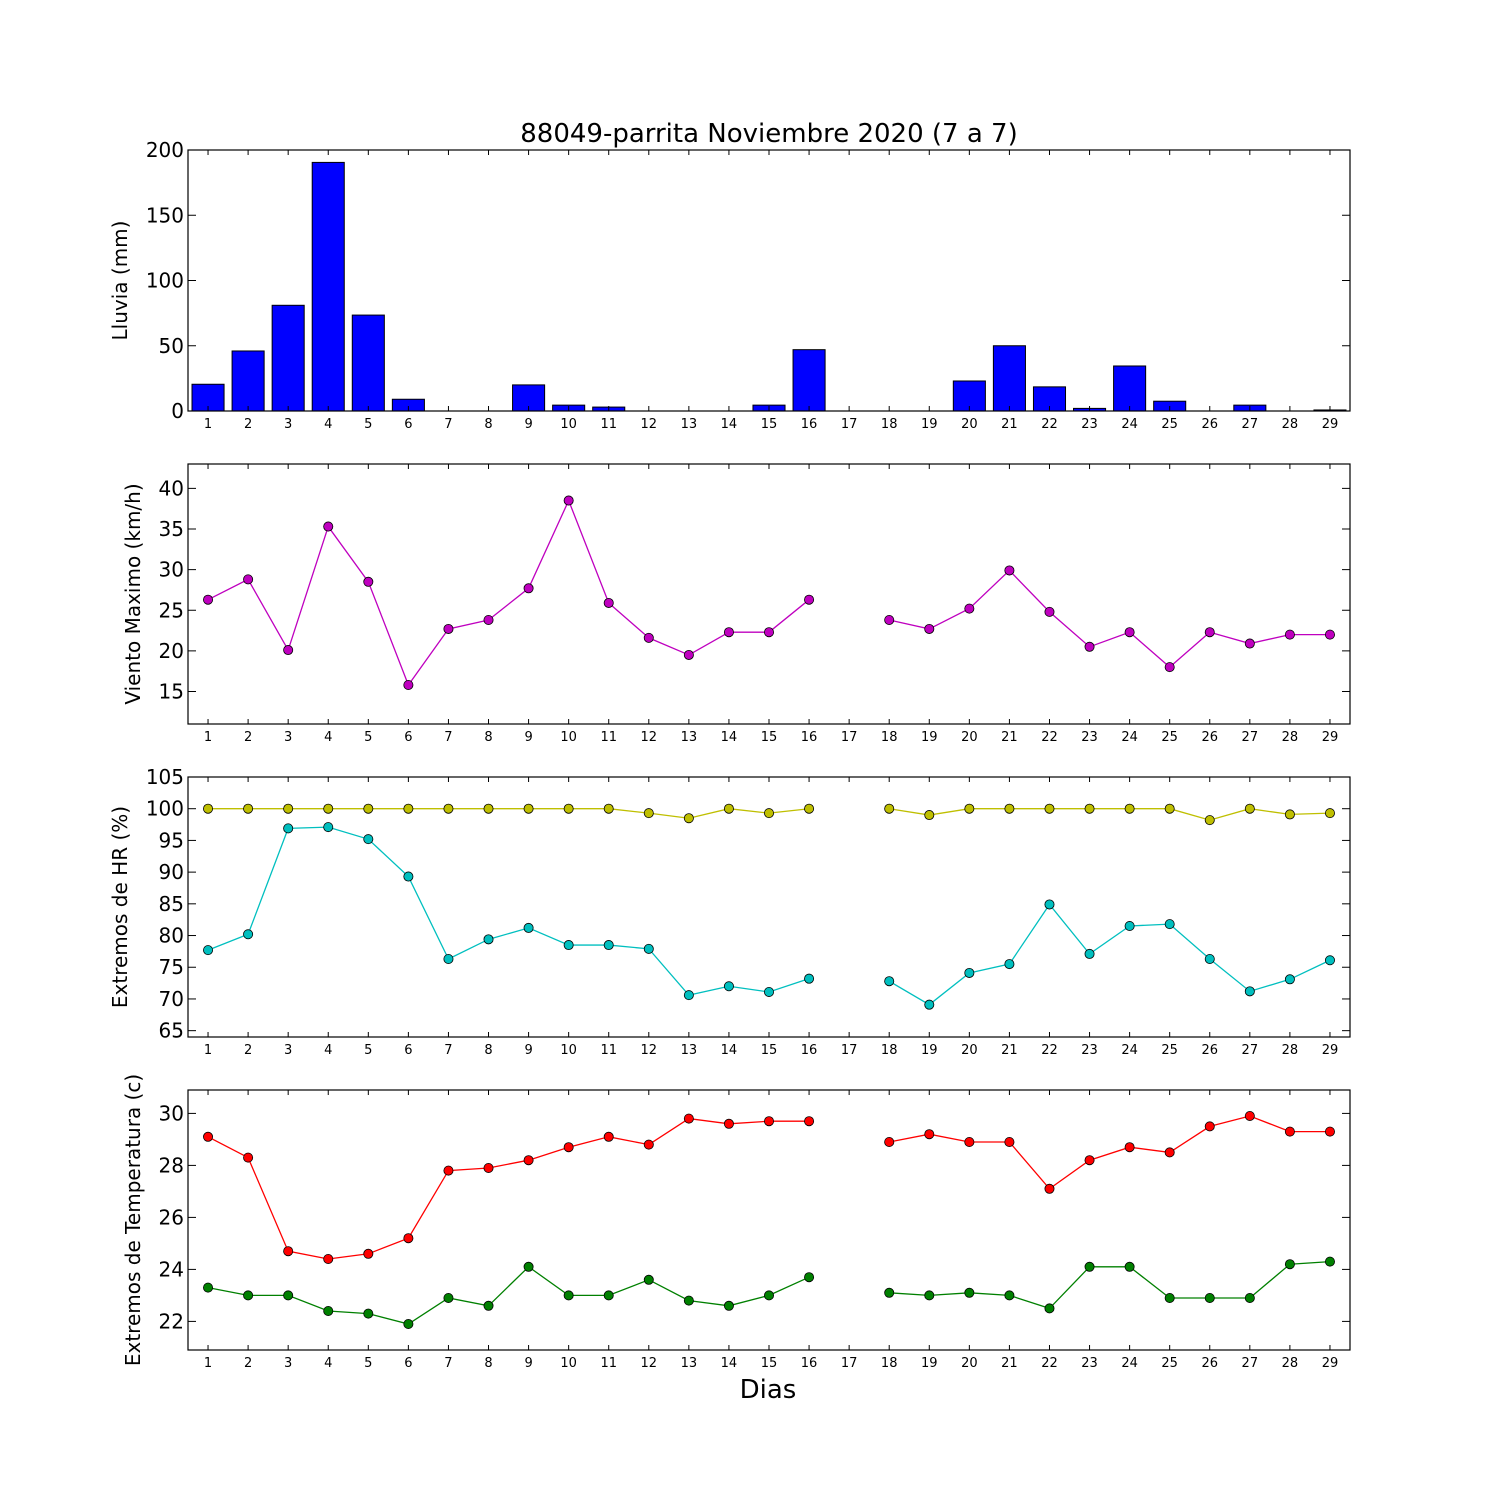 The image size is (1500, 1505). I want to click on y-axis-label: Extremos de HR (%), so click(120, 907).